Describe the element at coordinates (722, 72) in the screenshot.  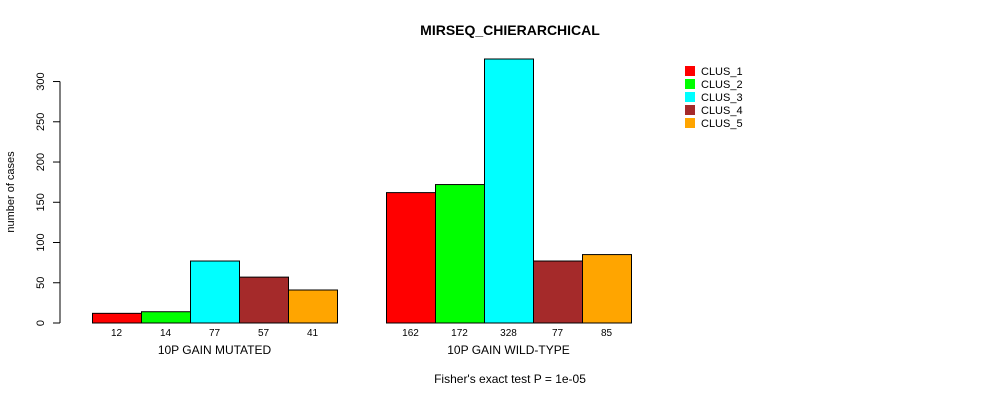
I see `legend-label: CLUS_1` at that location.